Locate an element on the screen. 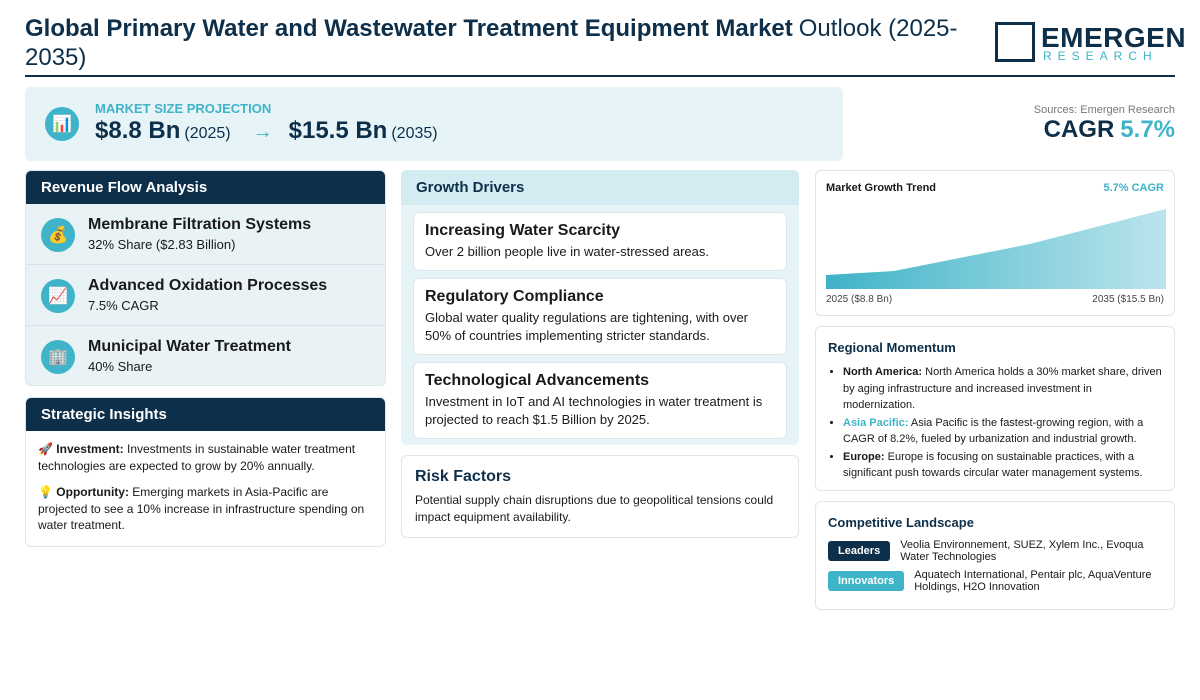  driver-title: Technological Advancements is located at coordinates (537, 380).